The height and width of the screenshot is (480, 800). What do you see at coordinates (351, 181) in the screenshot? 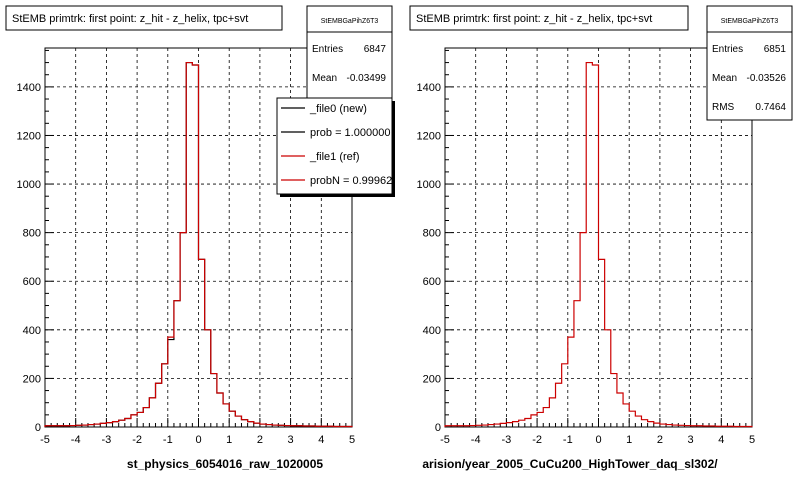
I see `legend-label: probN = 0.99962` at bounding box center [351, 181].